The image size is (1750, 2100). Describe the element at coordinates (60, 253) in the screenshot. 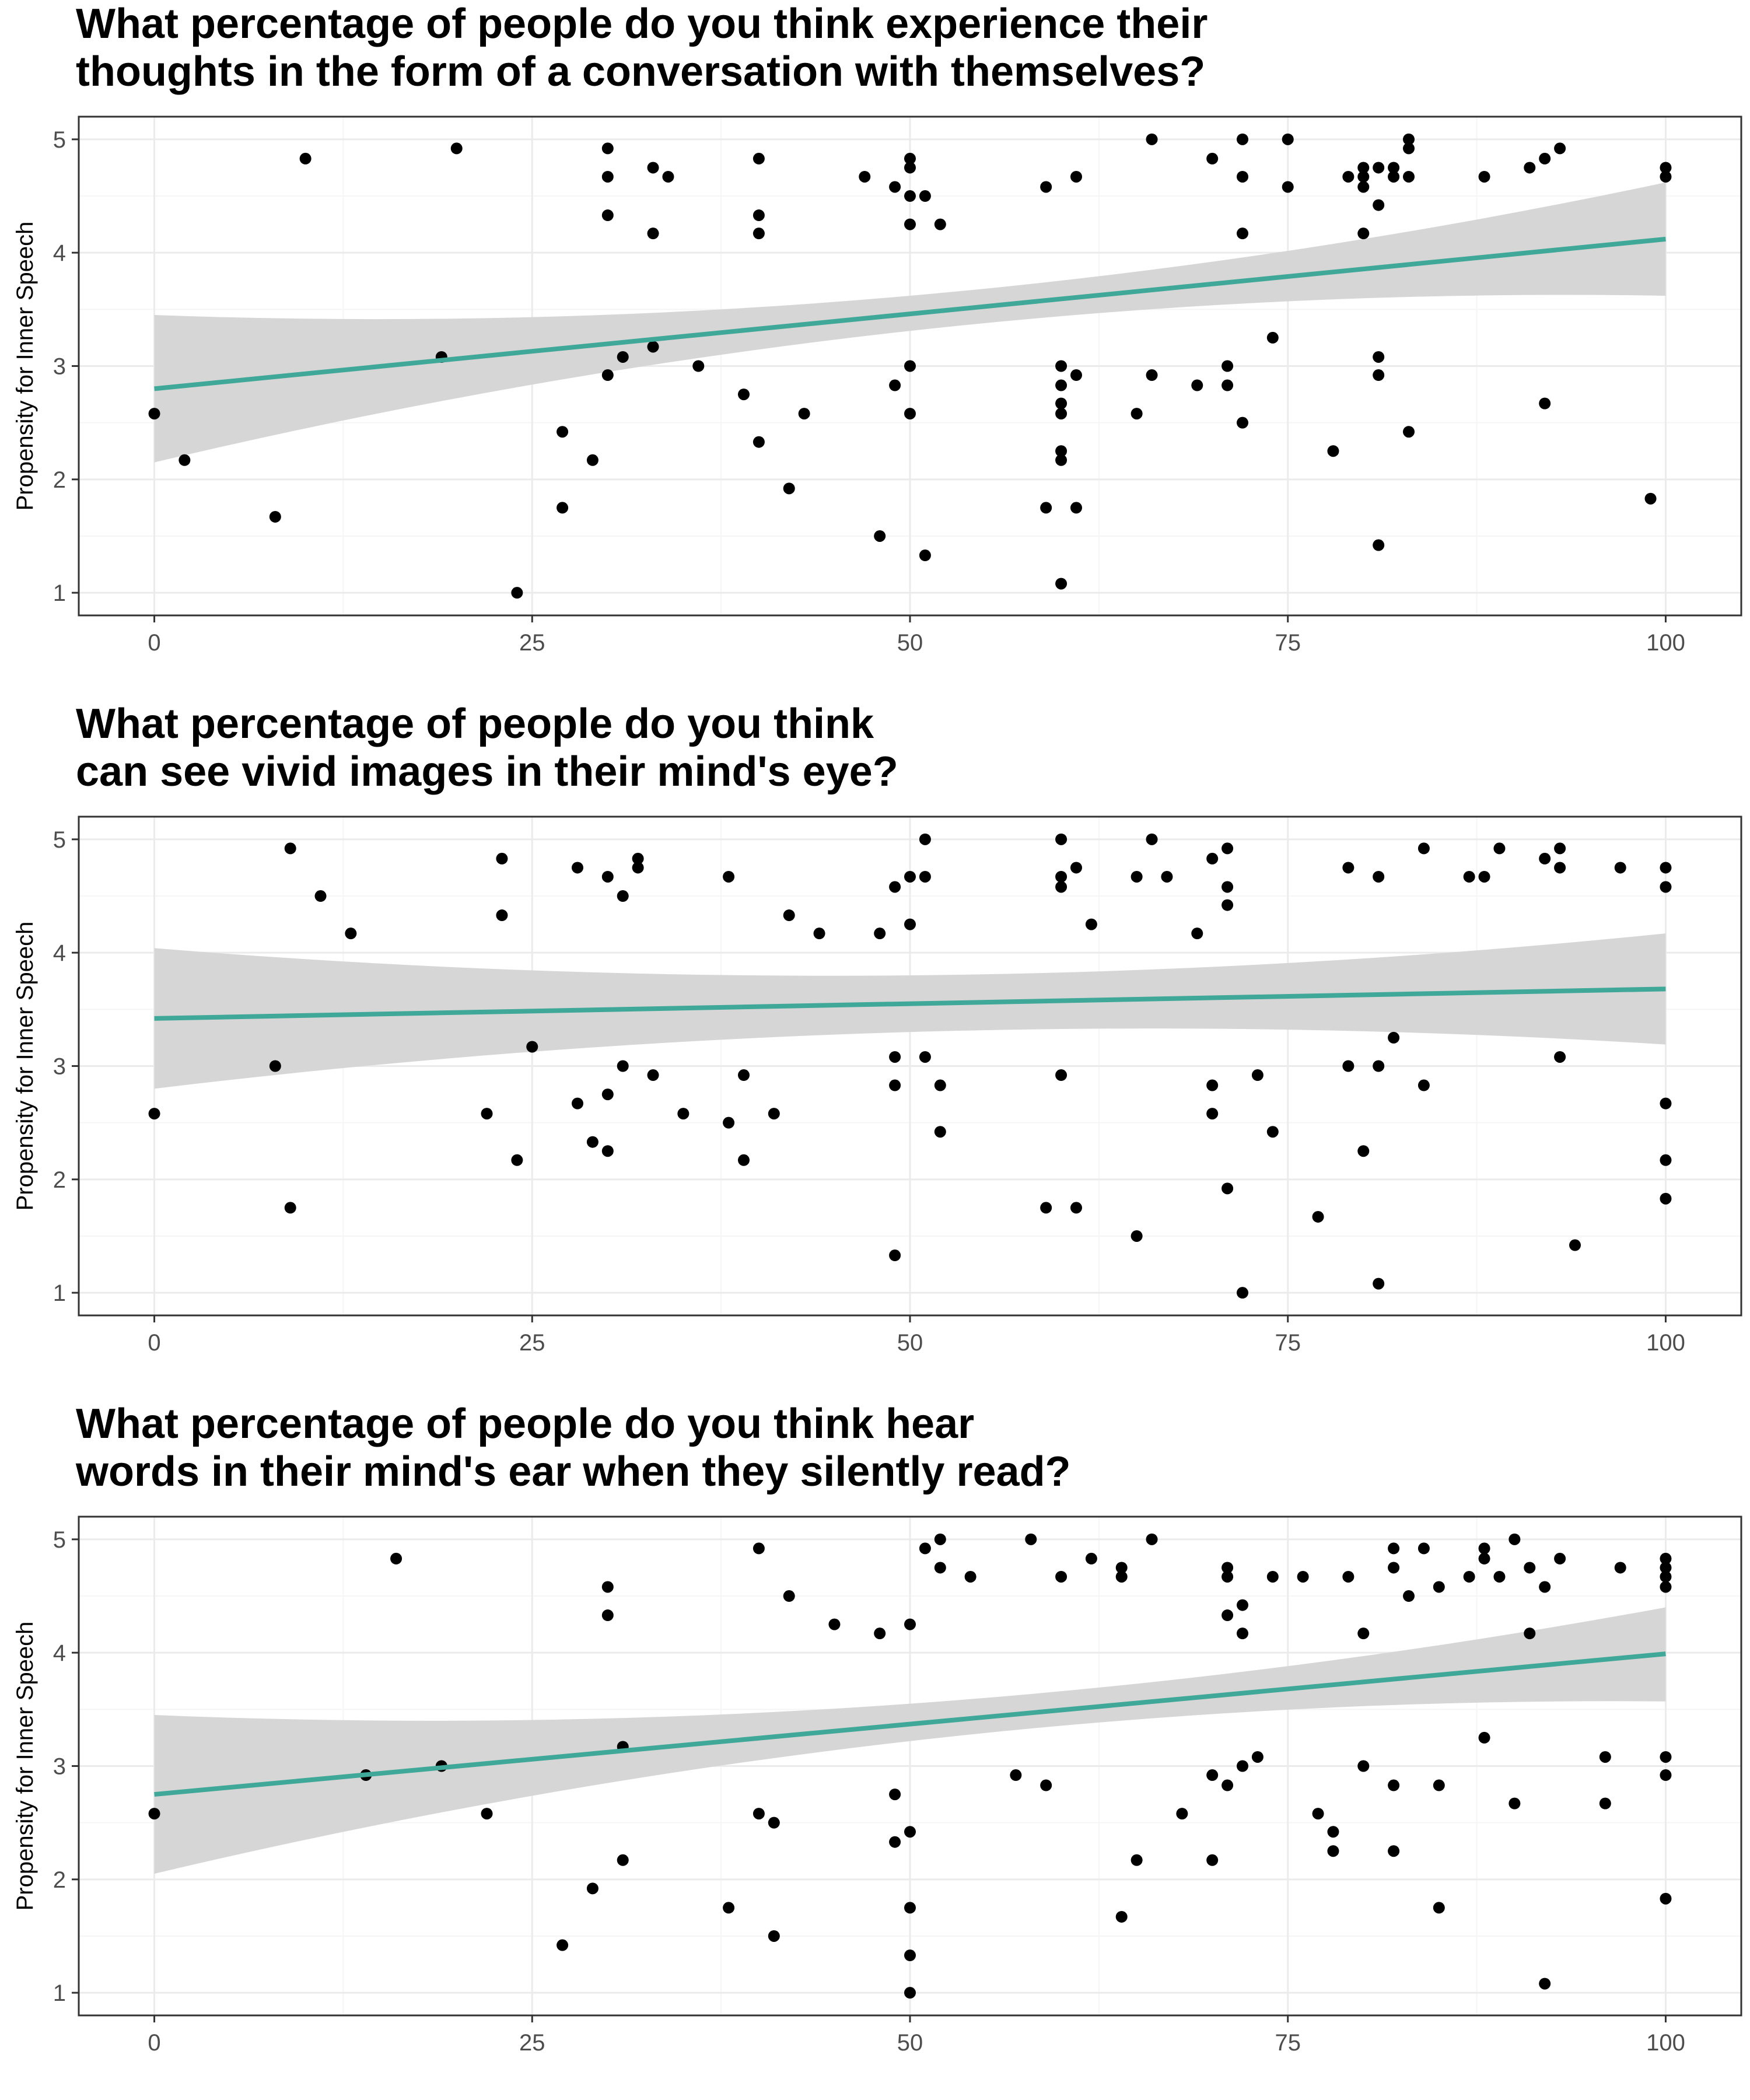

I see `y-tick-label: 4` at that location.